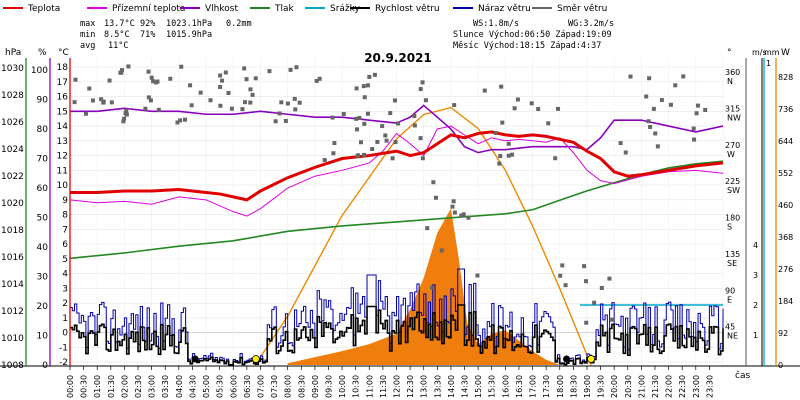 This screenshot has height=400, width=800. I want to click on tick-label-time: 11:30, so click(383, 386).